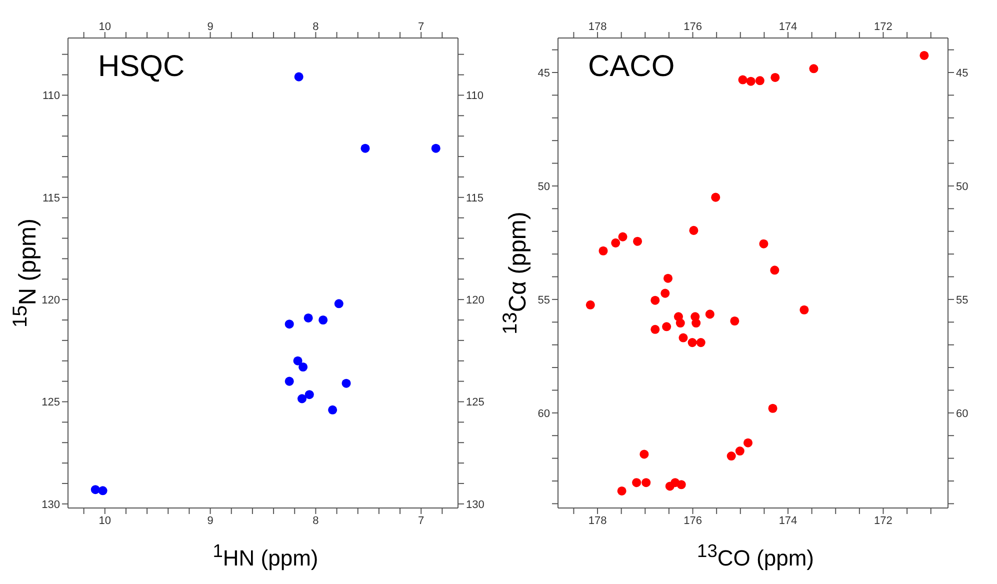 This screenshot has height=584, width=997. What do you see at coordinates (475, 198) in the screenshot?
I see `y2-tick-label: 115` at bounding box center [475, 198].